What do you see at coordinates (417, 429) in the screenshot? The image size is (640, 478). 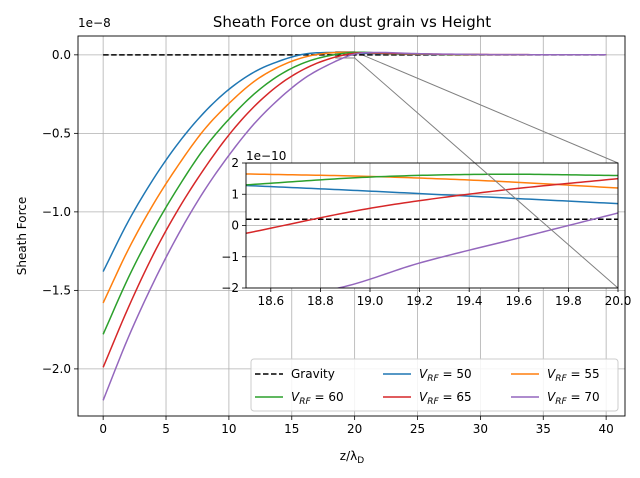 I see `x-tick-label: 25` at bounding box center [417, 429].